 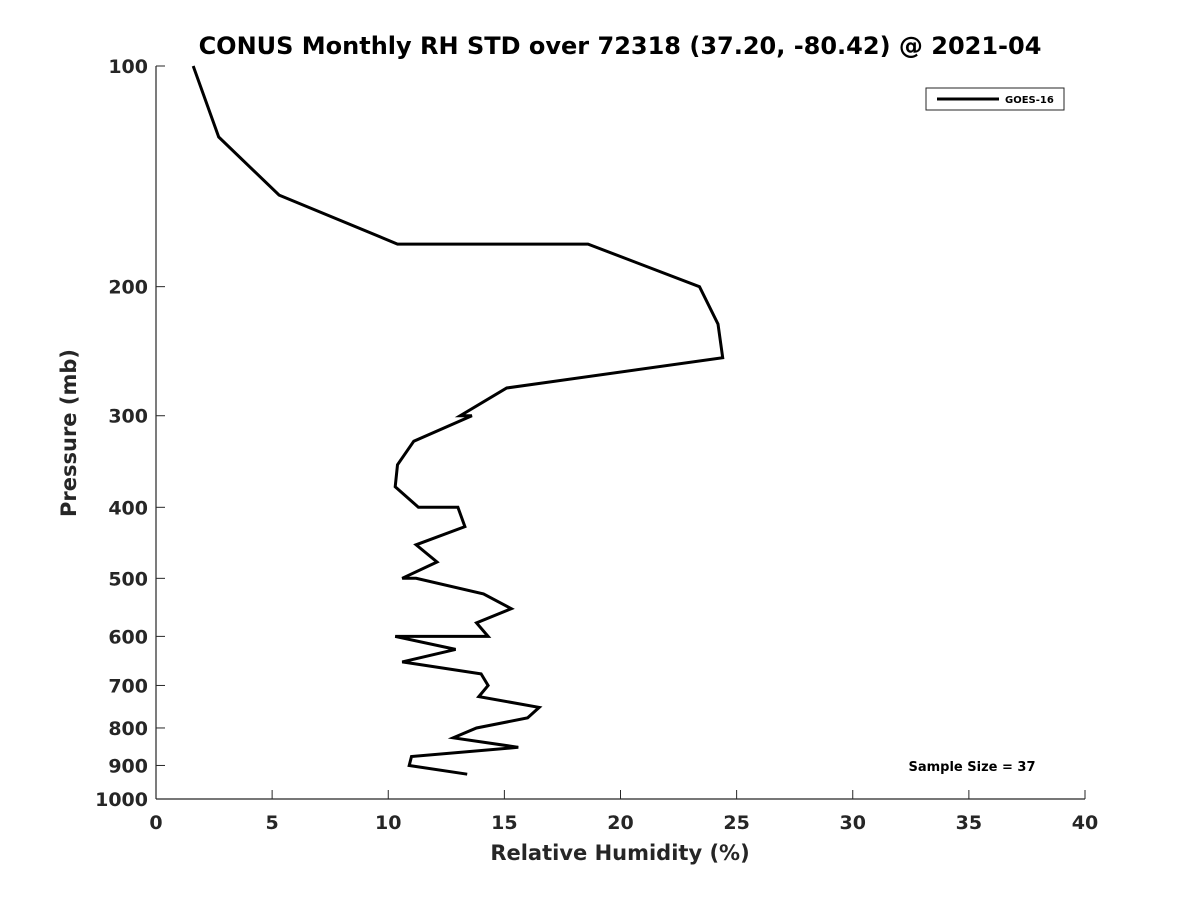 I want to click on y-tick-label: 1000, so click(x=121, y=800).